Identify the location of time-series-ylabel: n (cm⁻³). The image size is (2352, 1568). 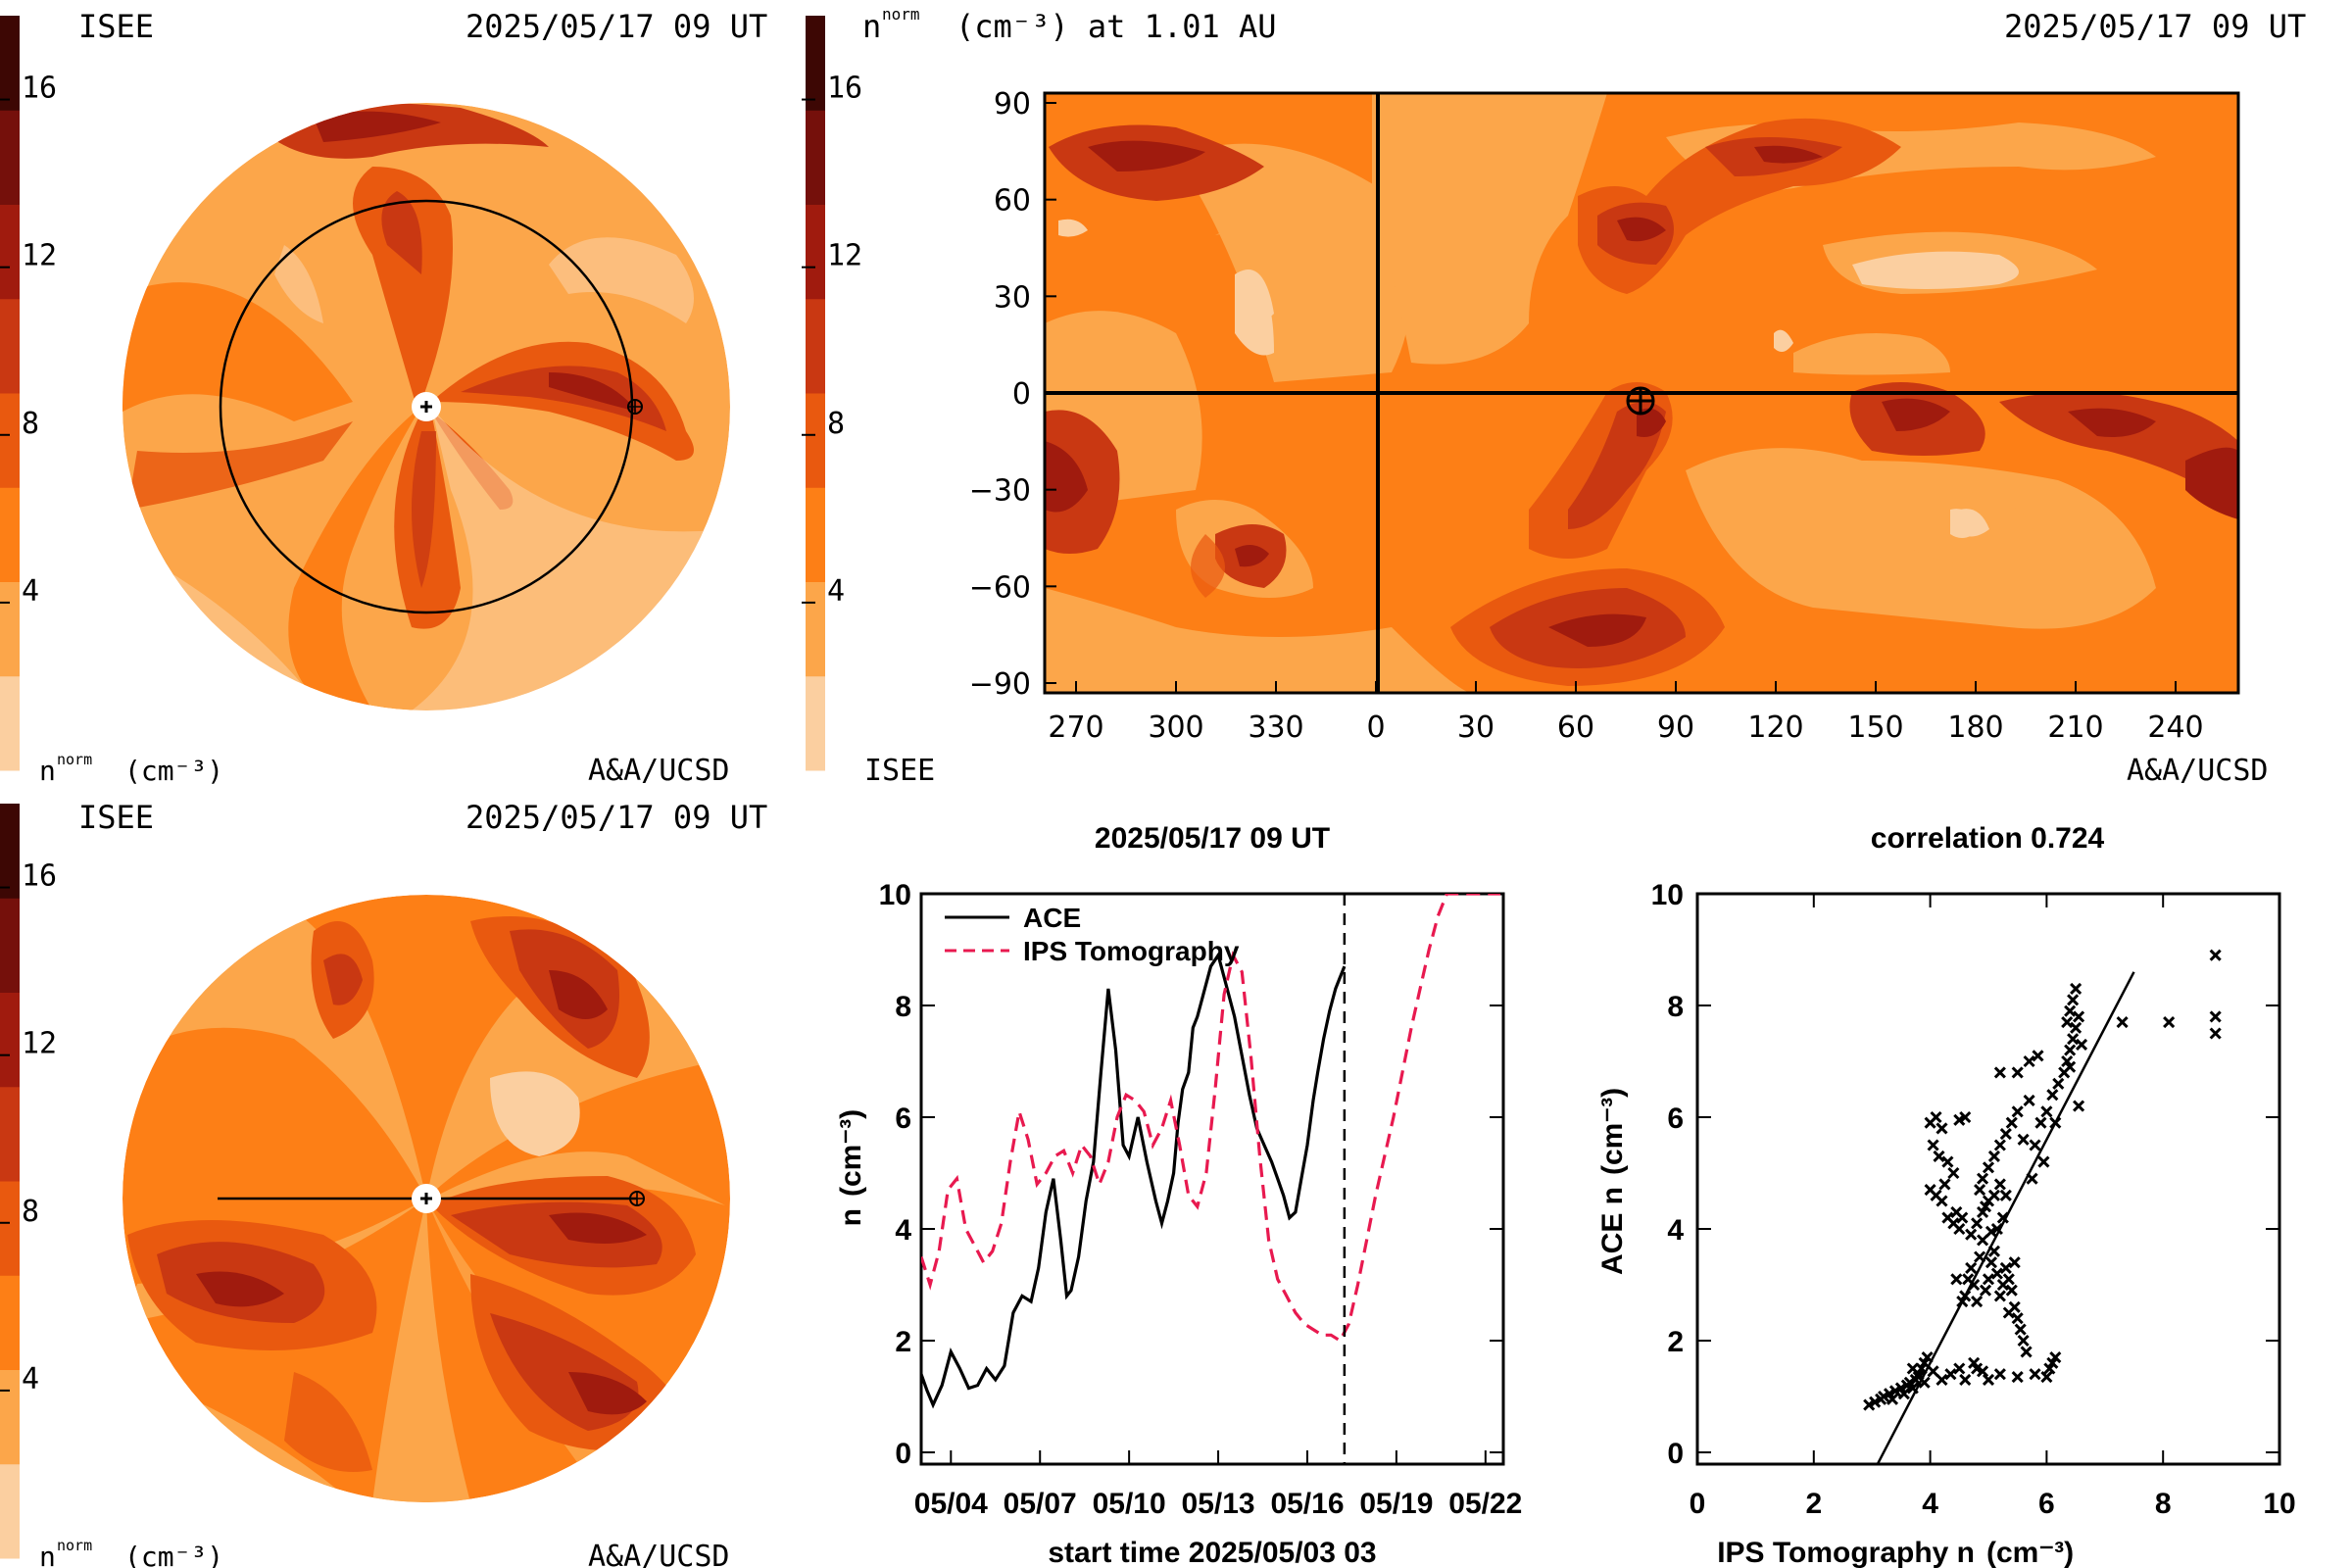
(851, 1168).